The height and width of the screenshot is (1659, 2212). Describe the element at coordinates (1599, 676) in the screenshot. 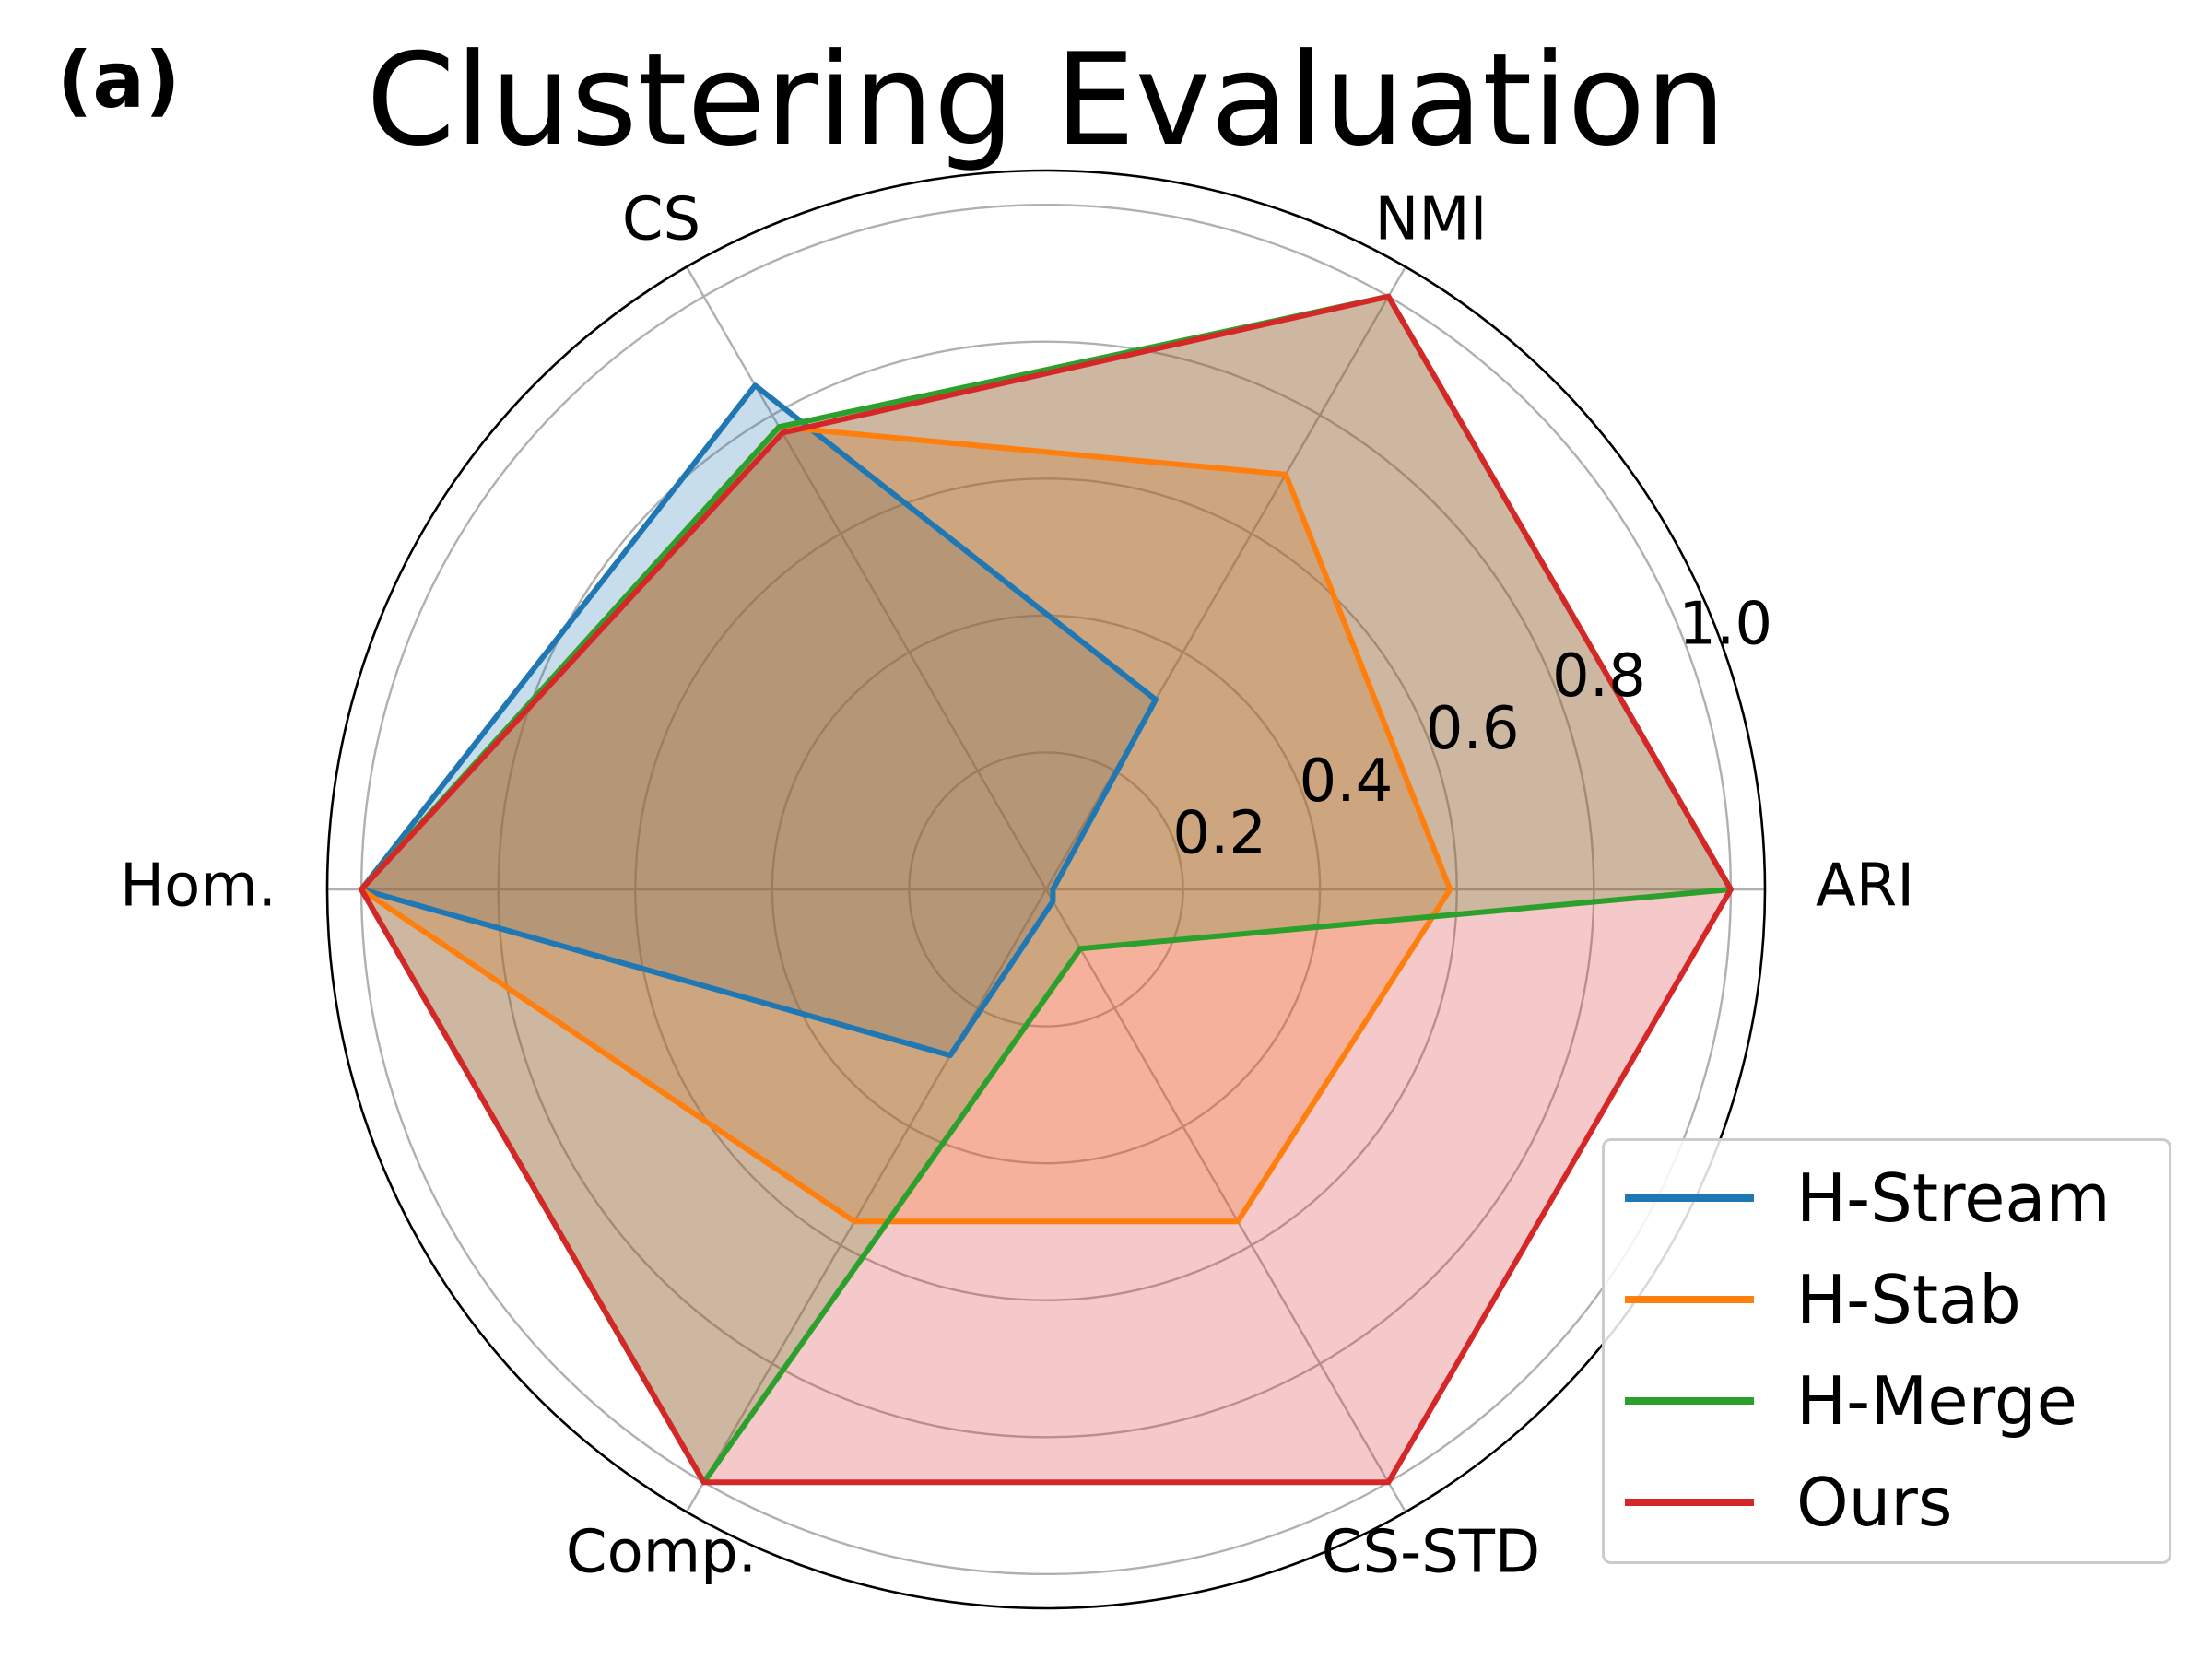

I see `radial-tick-label-3: 0.8` at that location.